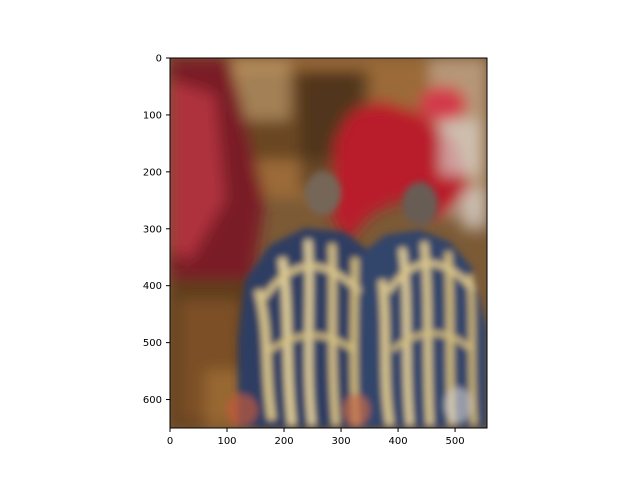 The image size is (640, 480). What do you see at coordinates (340, 441) in the screenshot?
I see `x-tick-label: 300` at bounding box center [340, 441].